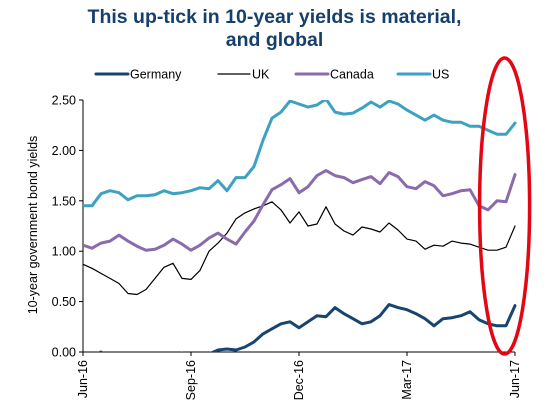 Image resolution: width=549 pixels, height=411 pixels. Describe the element at coordinates (261, 75) in the screenshot. I see `legend-label-uk: UK` at that location.